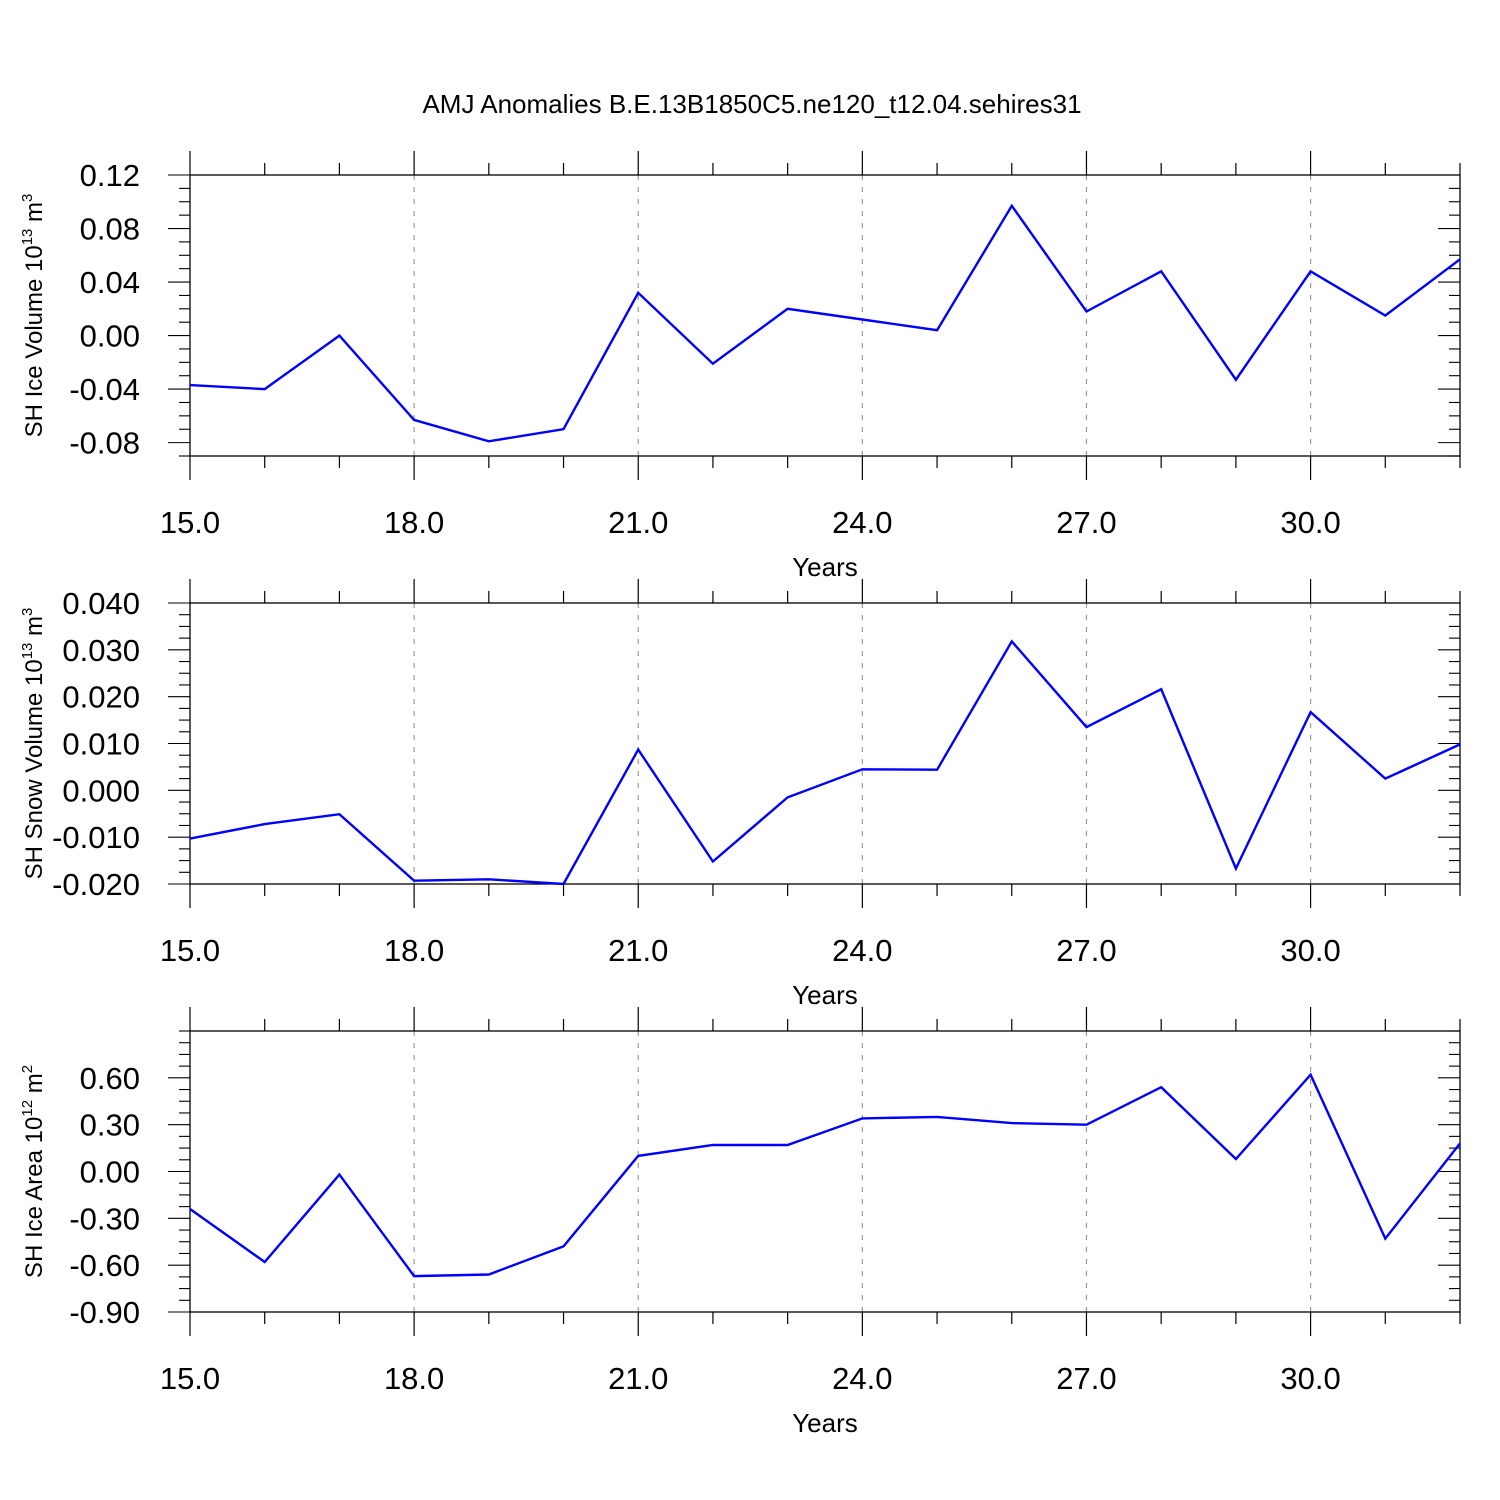 This screenshot has height=1500, width=1500. Describe the element at coordinates (101, 744) in the screenshot. I see `y-tick-label: 0.010` at that location.